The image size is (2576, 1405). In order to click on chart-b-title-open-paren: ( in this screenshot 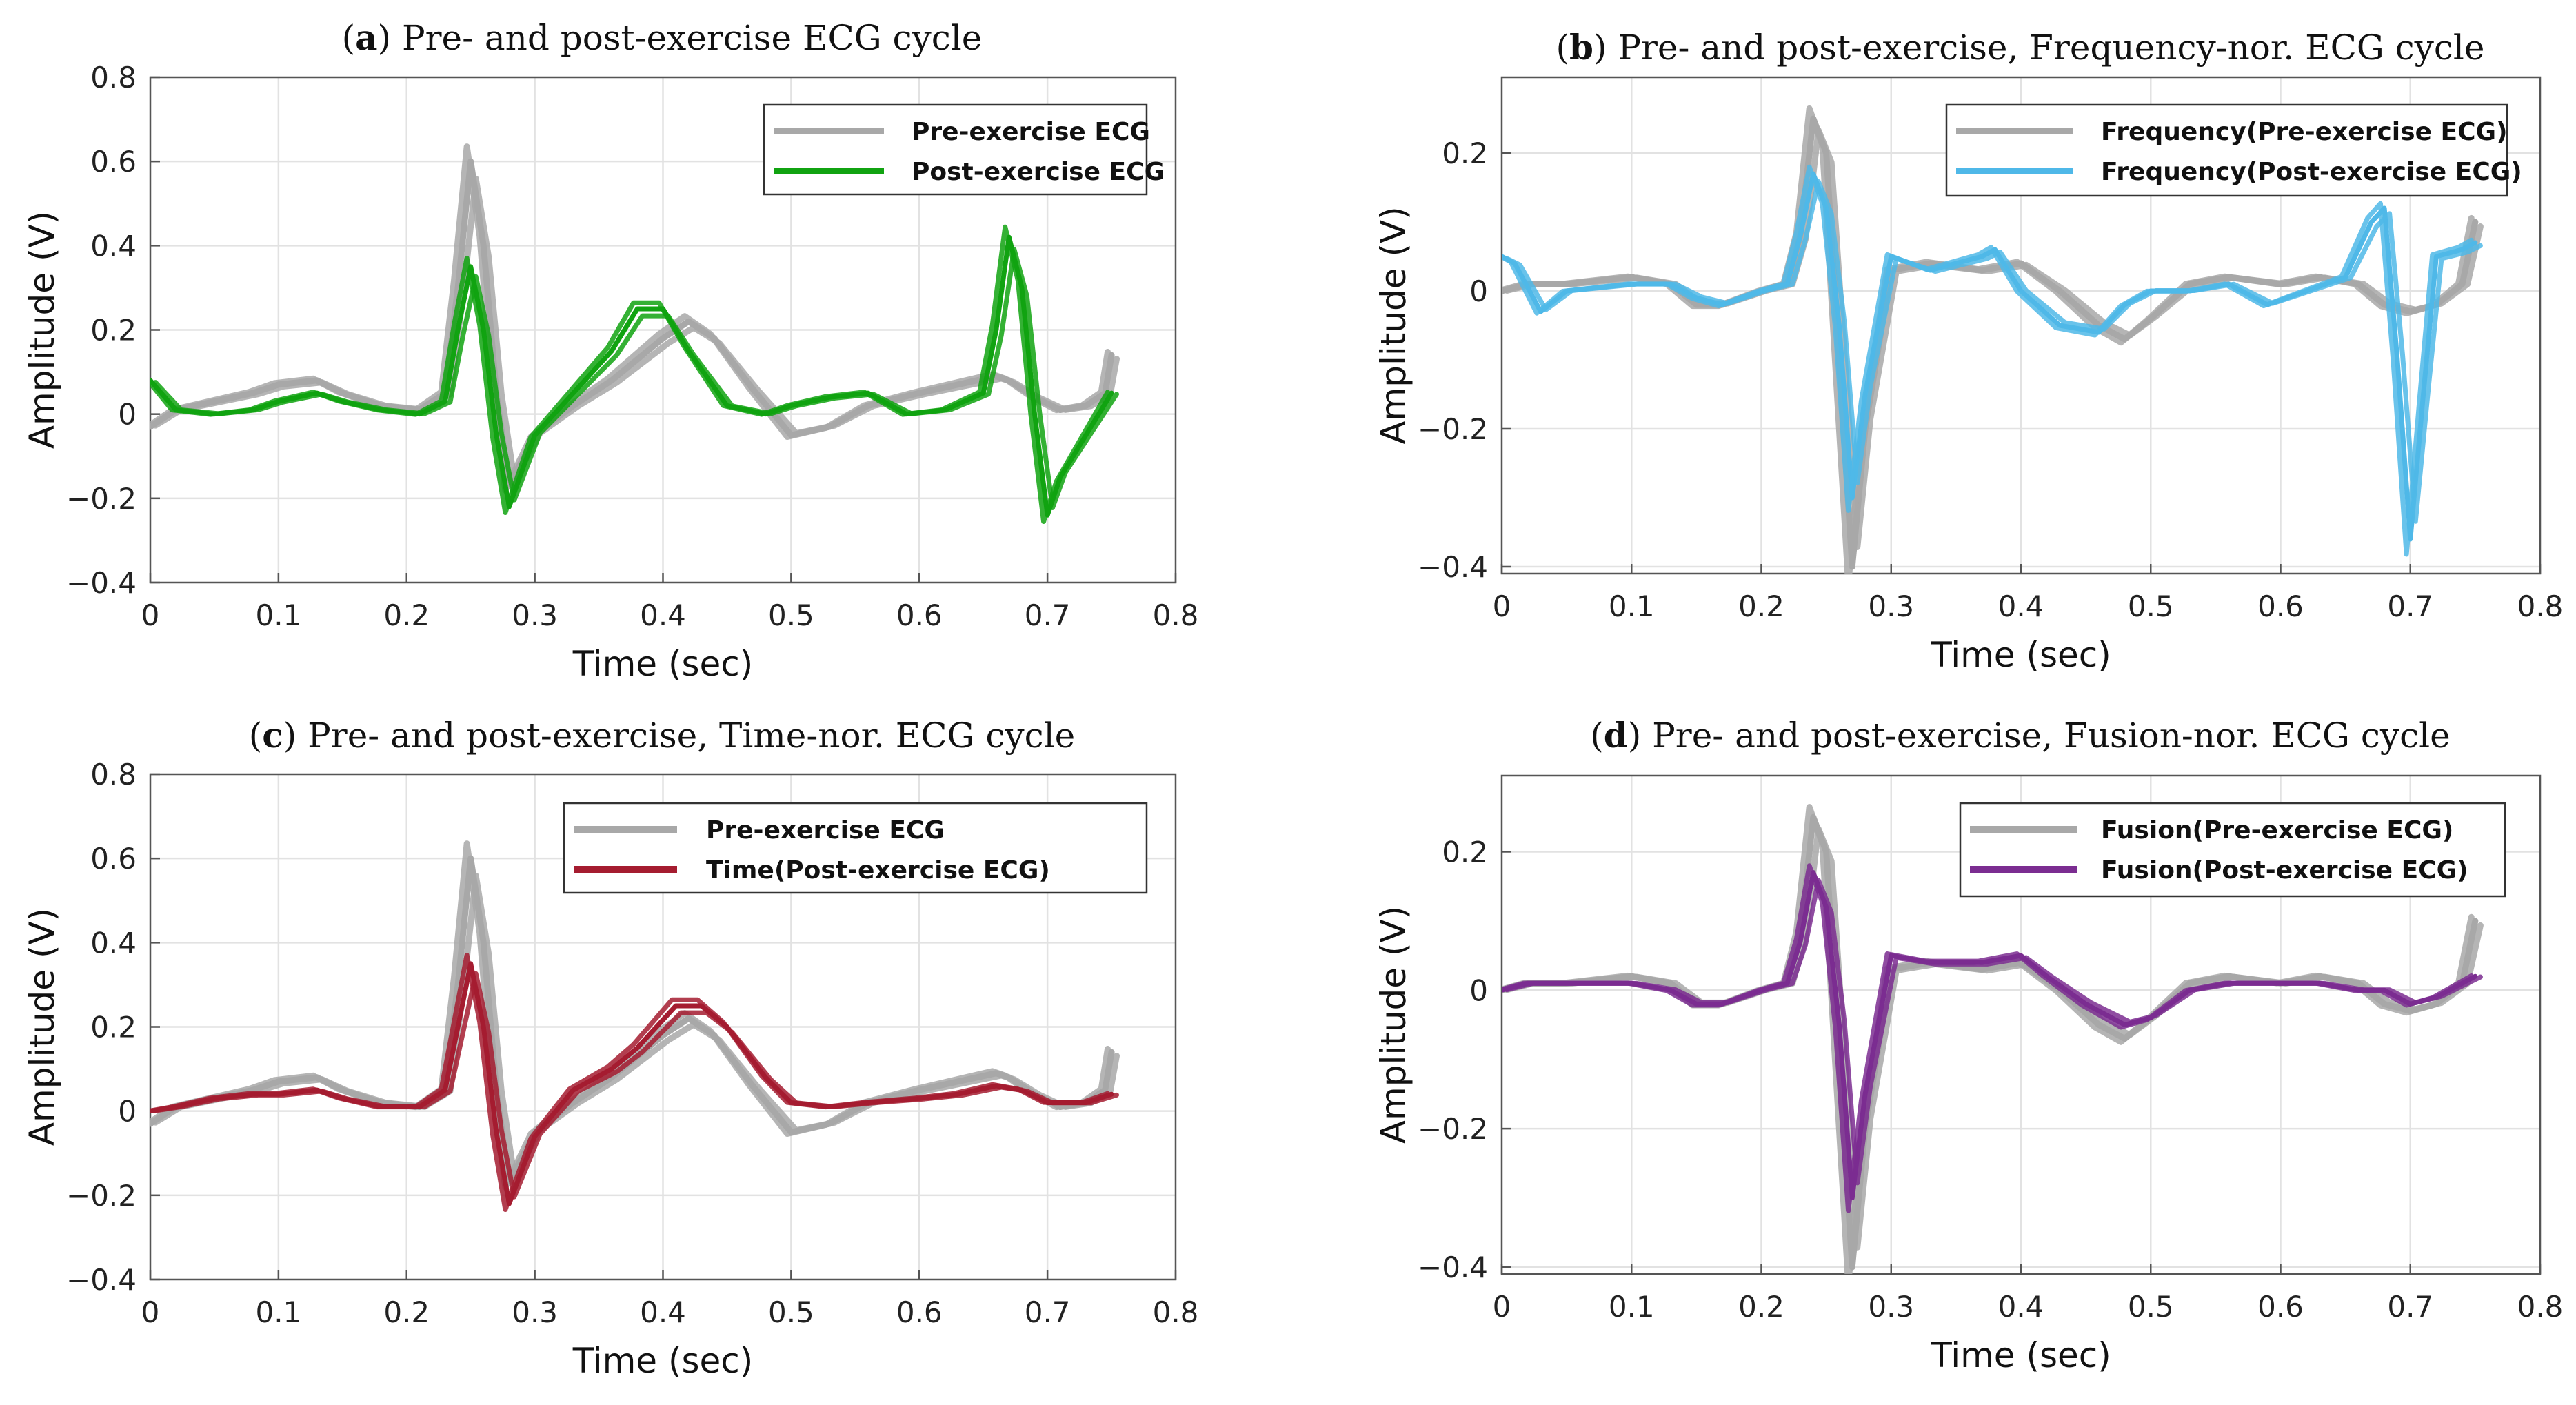, I will do `click(1562, 48)`.